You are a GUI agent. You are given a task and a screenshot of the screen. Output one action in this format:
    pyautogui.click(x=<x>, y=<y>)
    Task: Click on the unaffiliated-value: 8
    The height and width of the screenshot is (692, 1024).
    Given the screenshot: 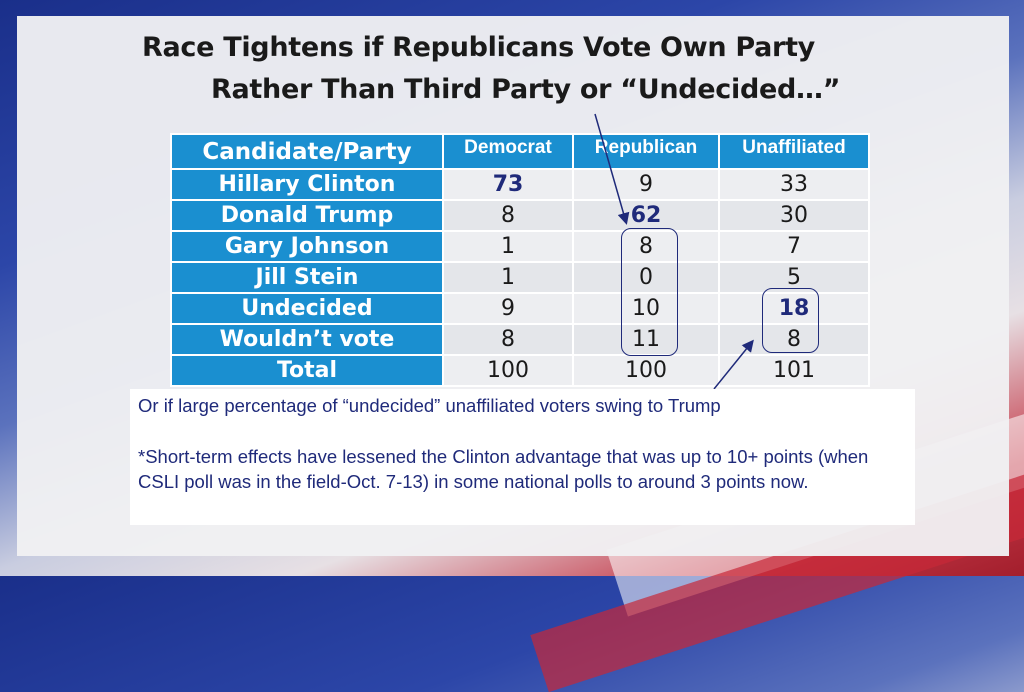 What is the action you would take?
    pyautogui.click(x=794, y=339)
    